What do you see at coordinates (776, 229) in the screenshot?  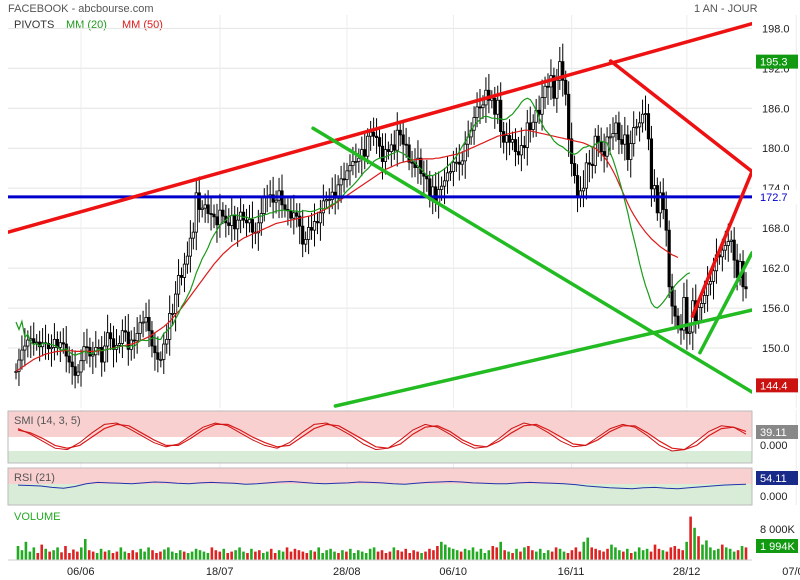 I see `price-tick-label: 168.0` at bounding box center [776, 229].